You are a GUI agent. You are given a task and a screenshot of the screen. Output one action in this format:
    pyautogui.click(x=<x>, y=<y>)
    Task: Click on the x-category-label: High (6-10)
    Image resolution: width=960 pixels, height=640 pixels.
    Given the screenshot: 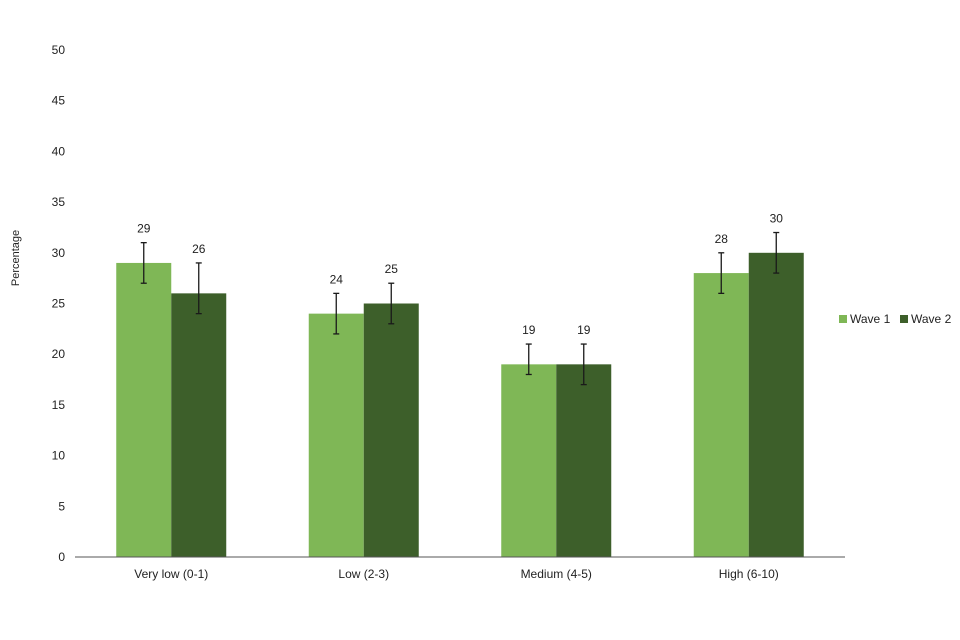 What is the action you would take?
    pyautogui.click(x=749, y=574)
    